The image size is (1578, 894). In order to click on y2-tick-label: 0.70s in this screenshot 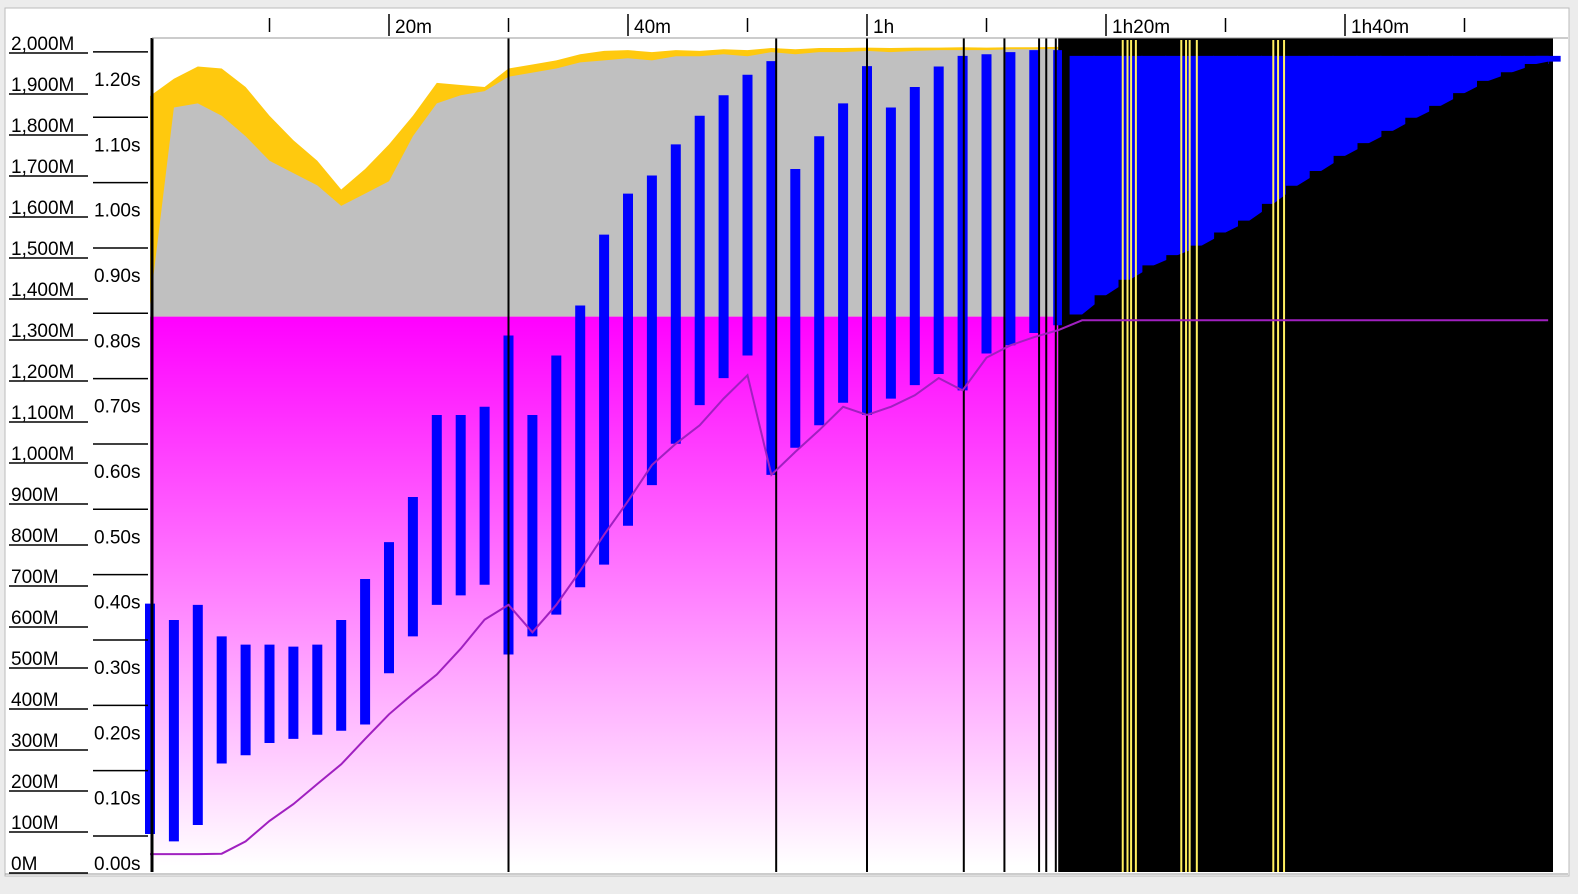, I will do `click(117, 407)`.